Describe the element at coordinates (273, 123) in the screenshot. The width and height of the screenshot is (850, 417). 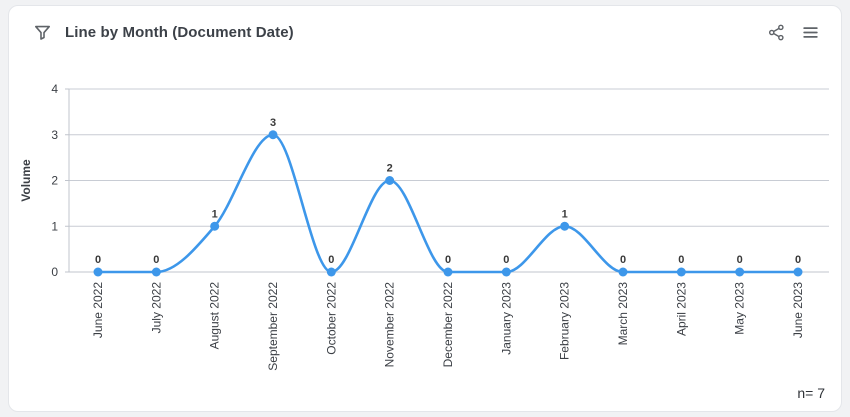
I see `value-label: 3` at that location.